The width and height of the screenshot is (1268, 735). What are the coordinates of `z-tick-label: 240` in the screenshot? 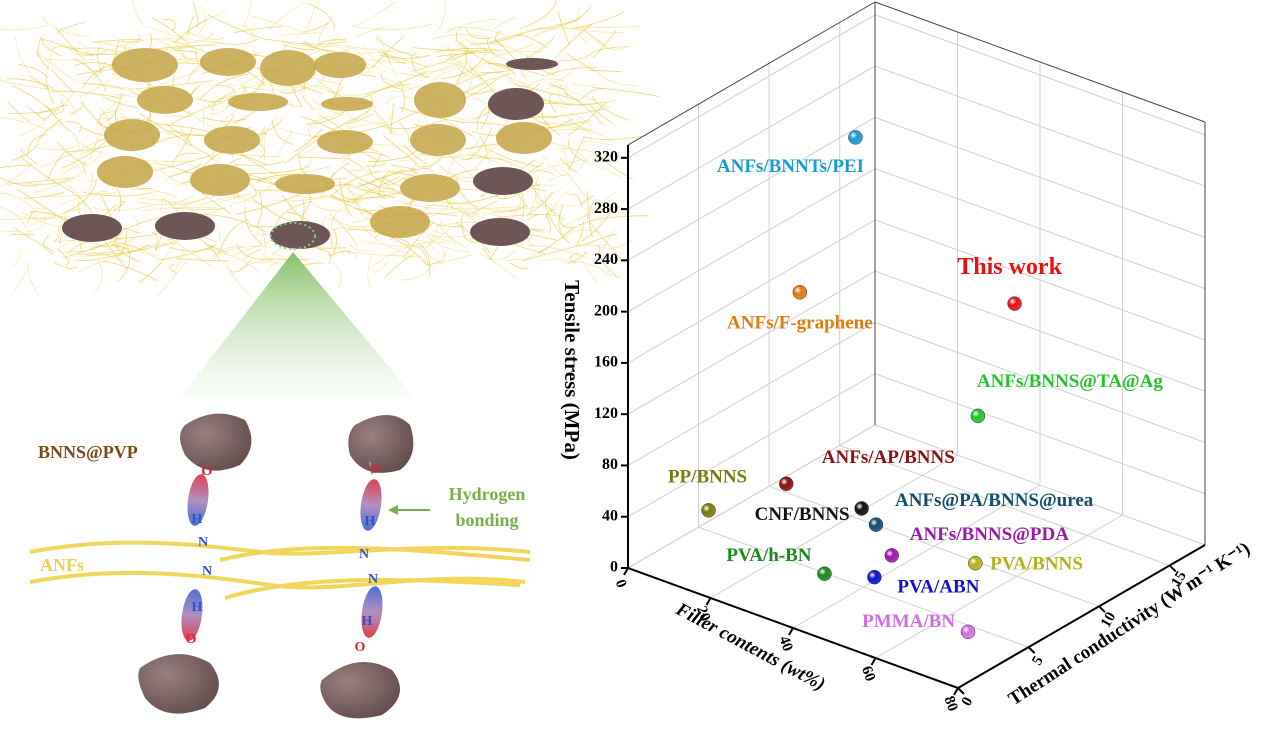 It's located at (606, 259).